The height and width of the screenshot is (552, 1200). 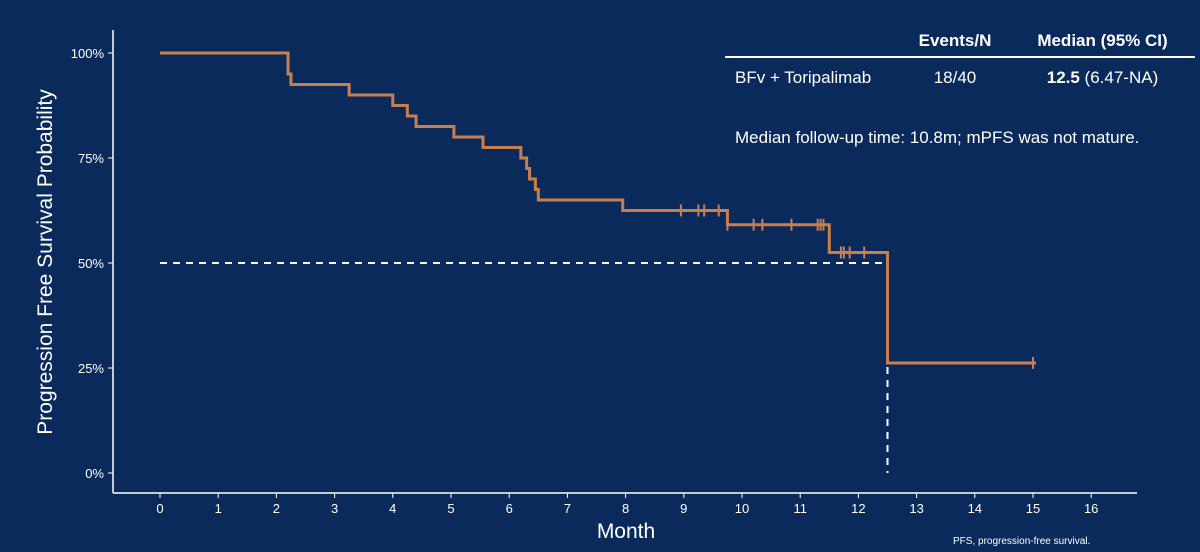 I want to click on y-tick-label: 50%, so click(x=91, y=263).